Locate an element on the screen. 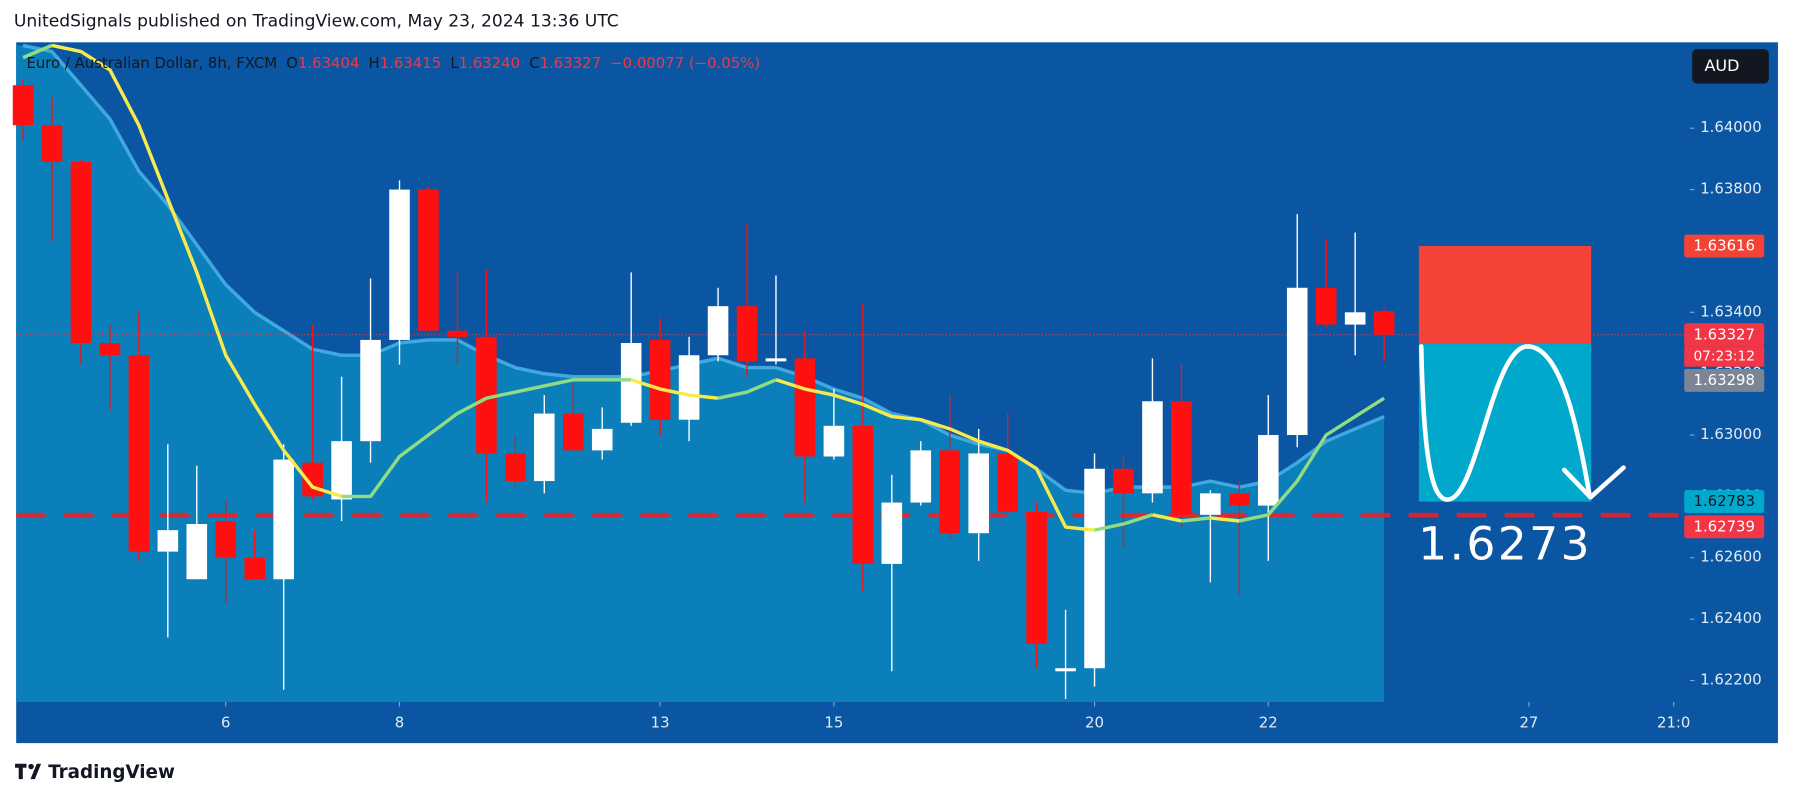 The width and height of the screenshot is (1793, 798). ohlc-value: 1.63404 is located at coordinates (328, 63).